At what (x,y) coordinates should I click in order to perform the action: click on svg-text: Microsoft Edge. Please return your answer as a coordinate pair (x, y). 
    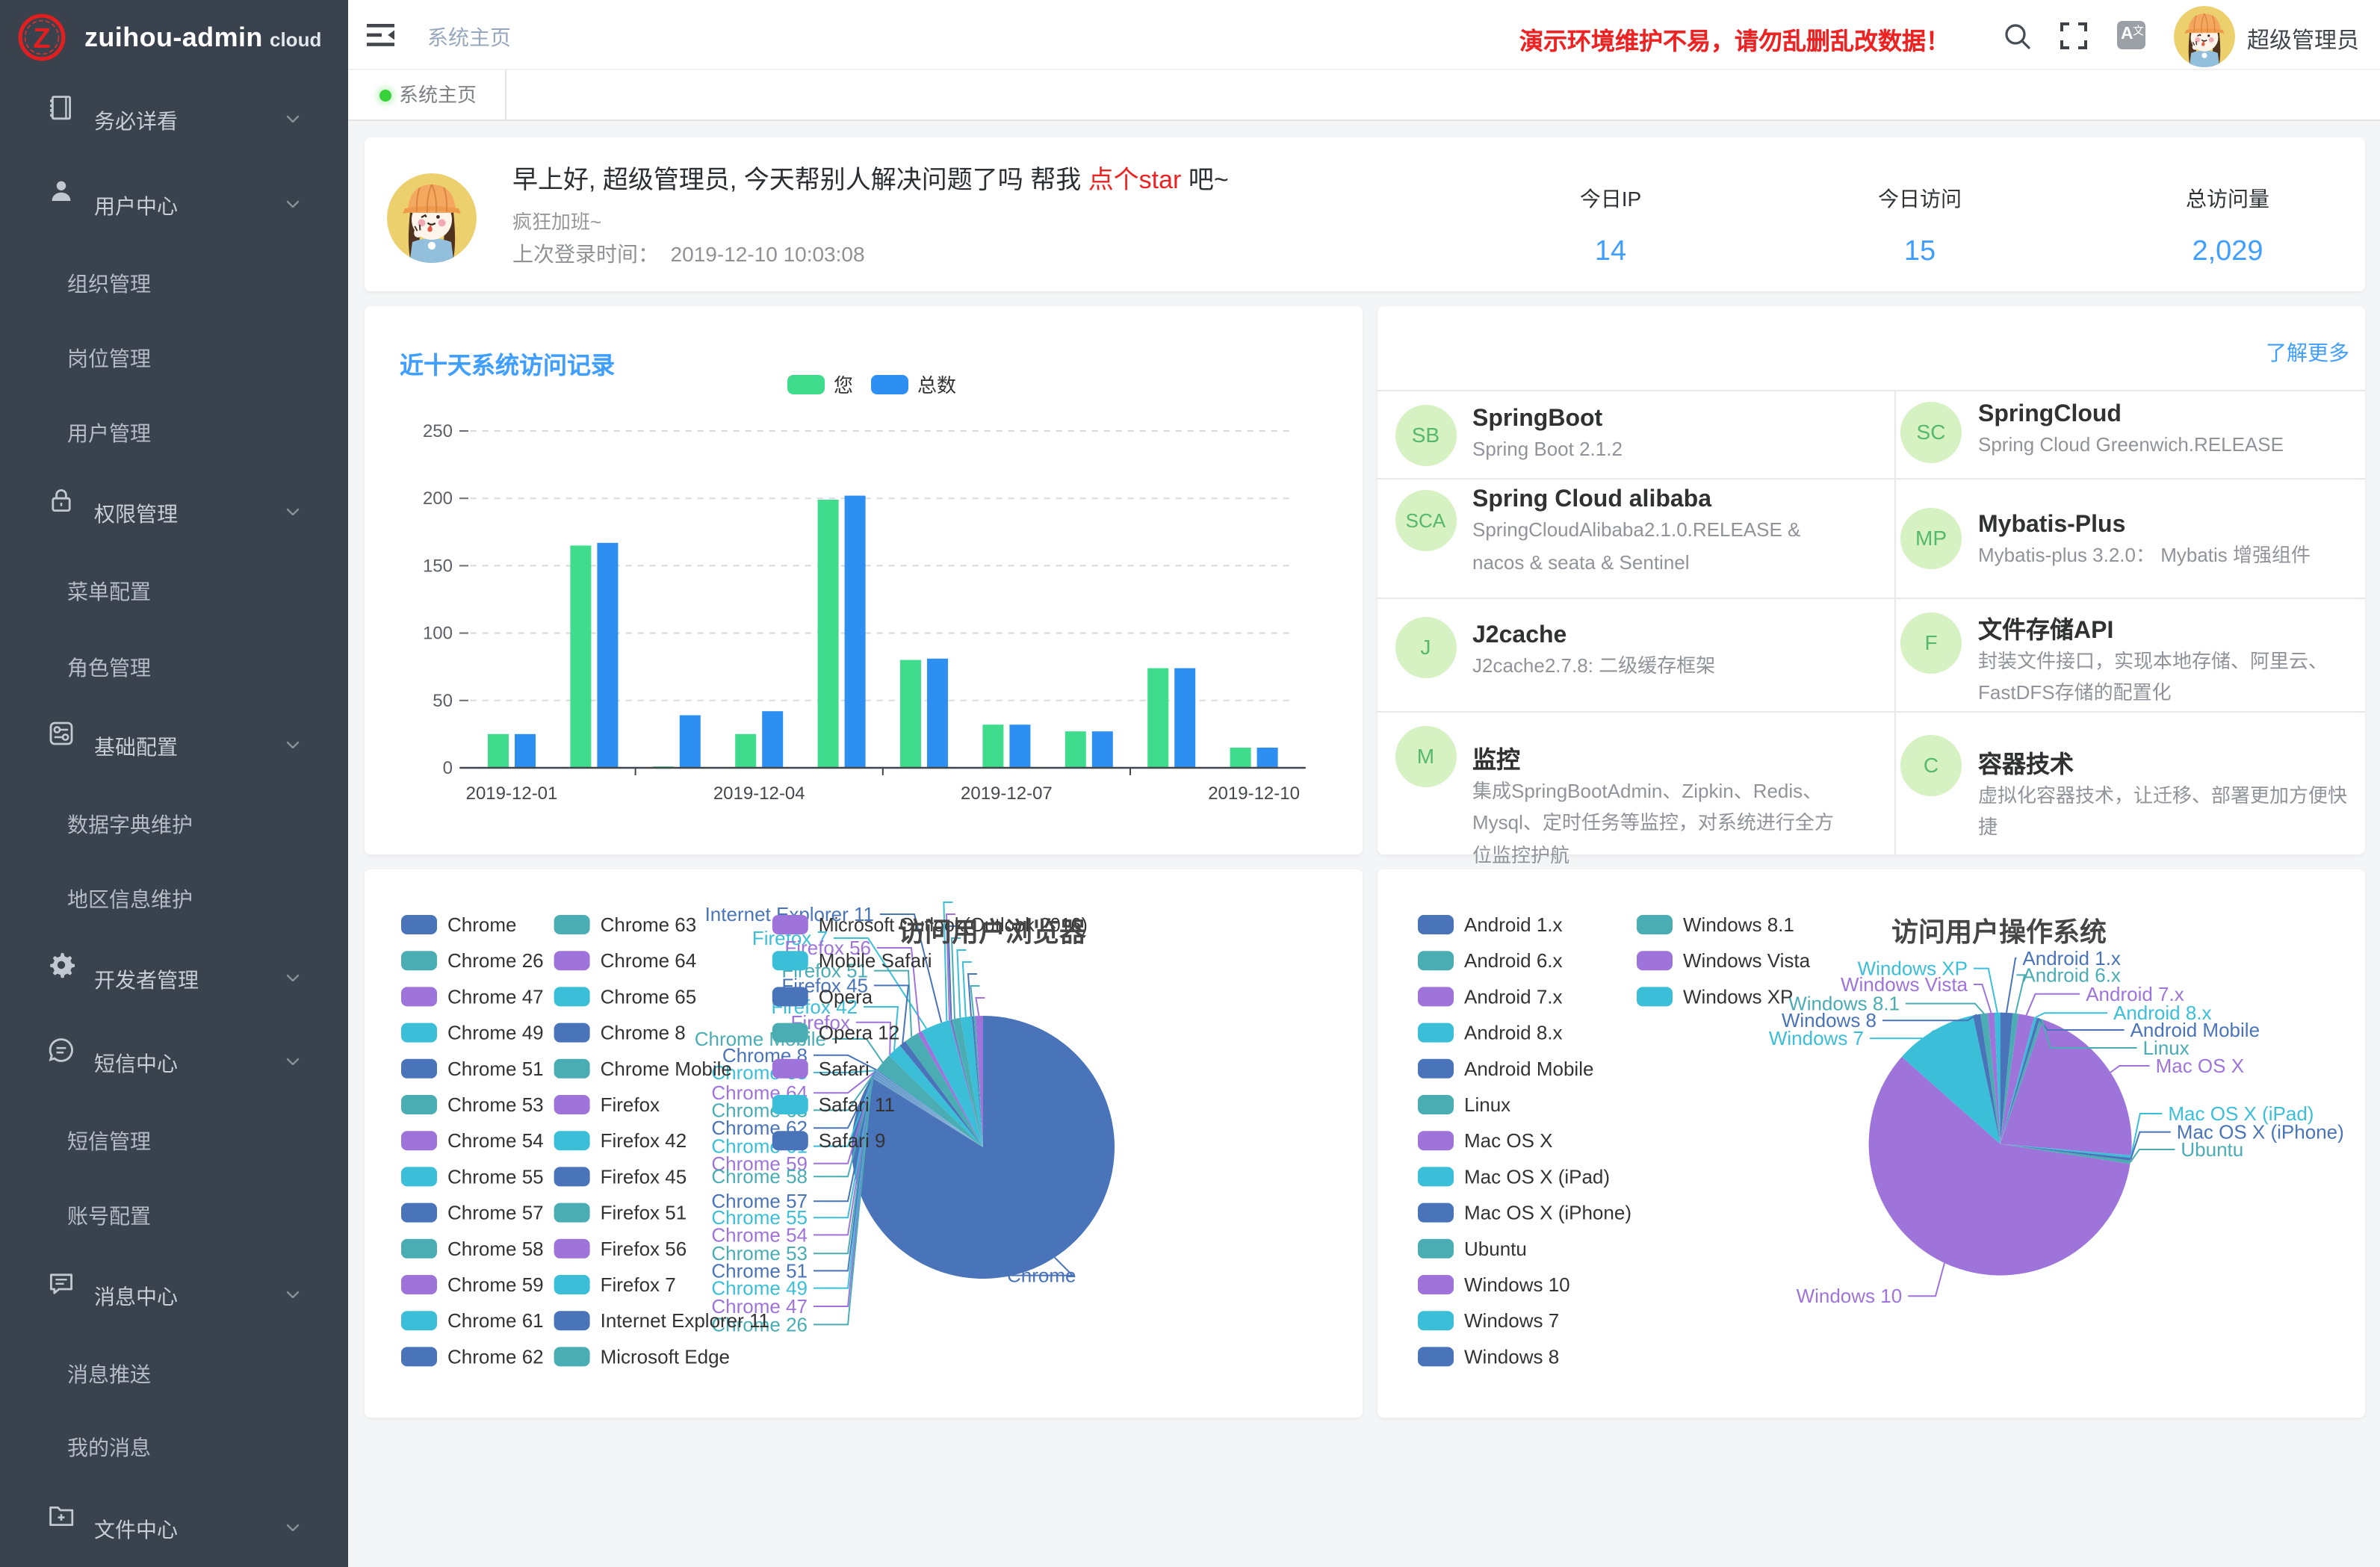
    Looking at the image, I should click on (664, 1355).